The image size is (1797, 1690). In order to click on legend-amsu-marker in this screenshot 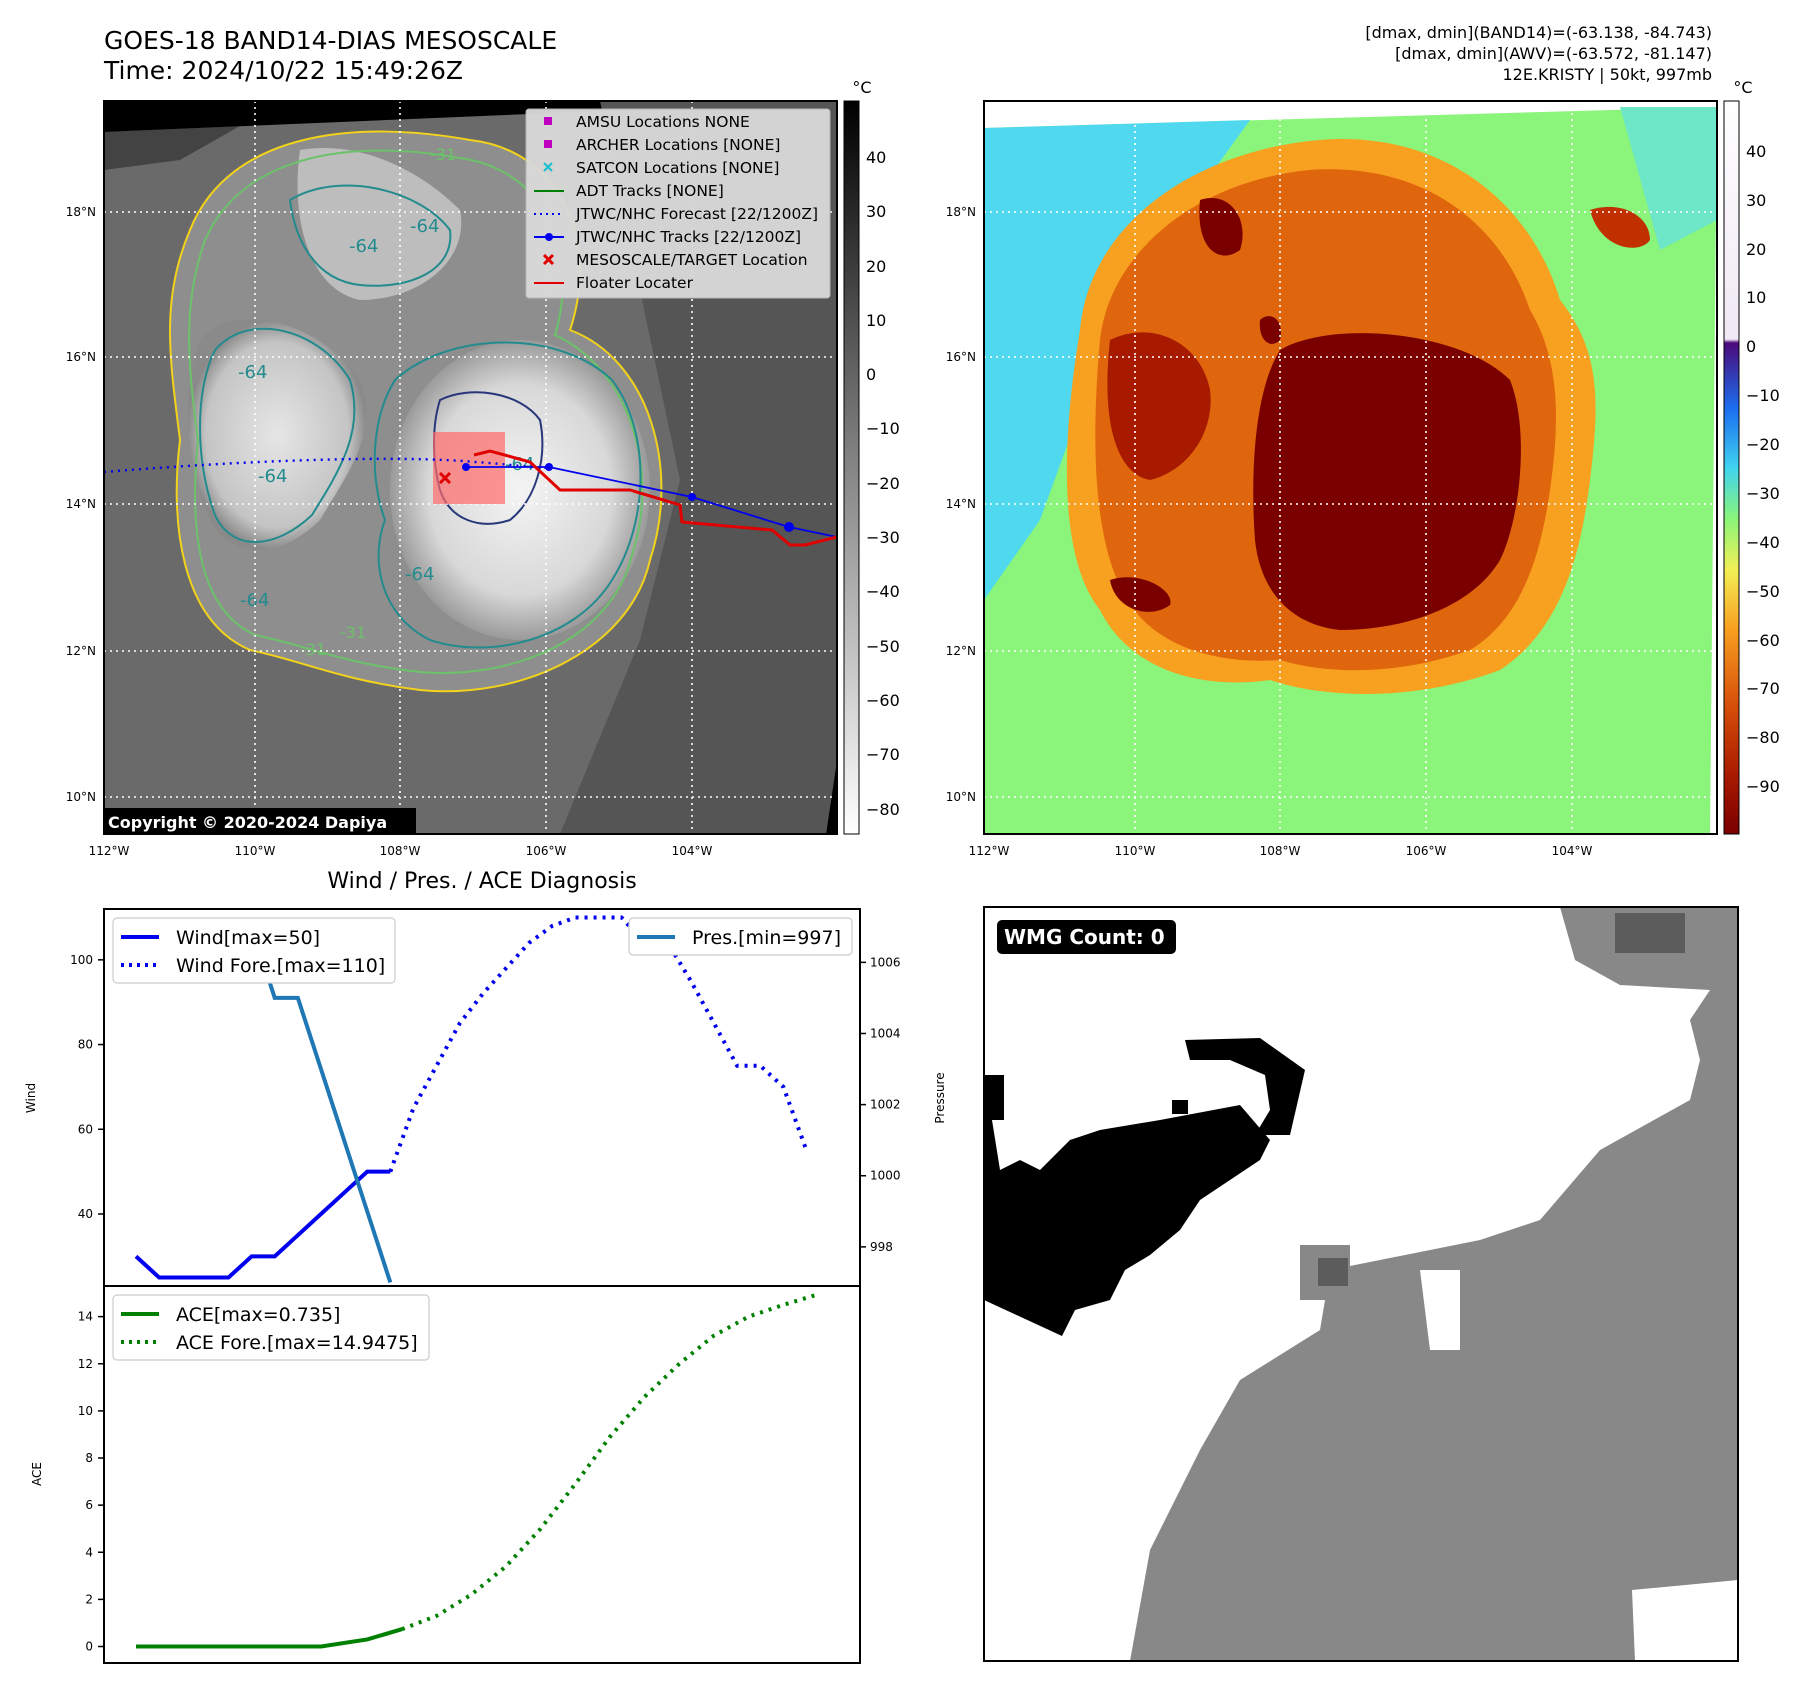, I will do `click(548, 121)`.